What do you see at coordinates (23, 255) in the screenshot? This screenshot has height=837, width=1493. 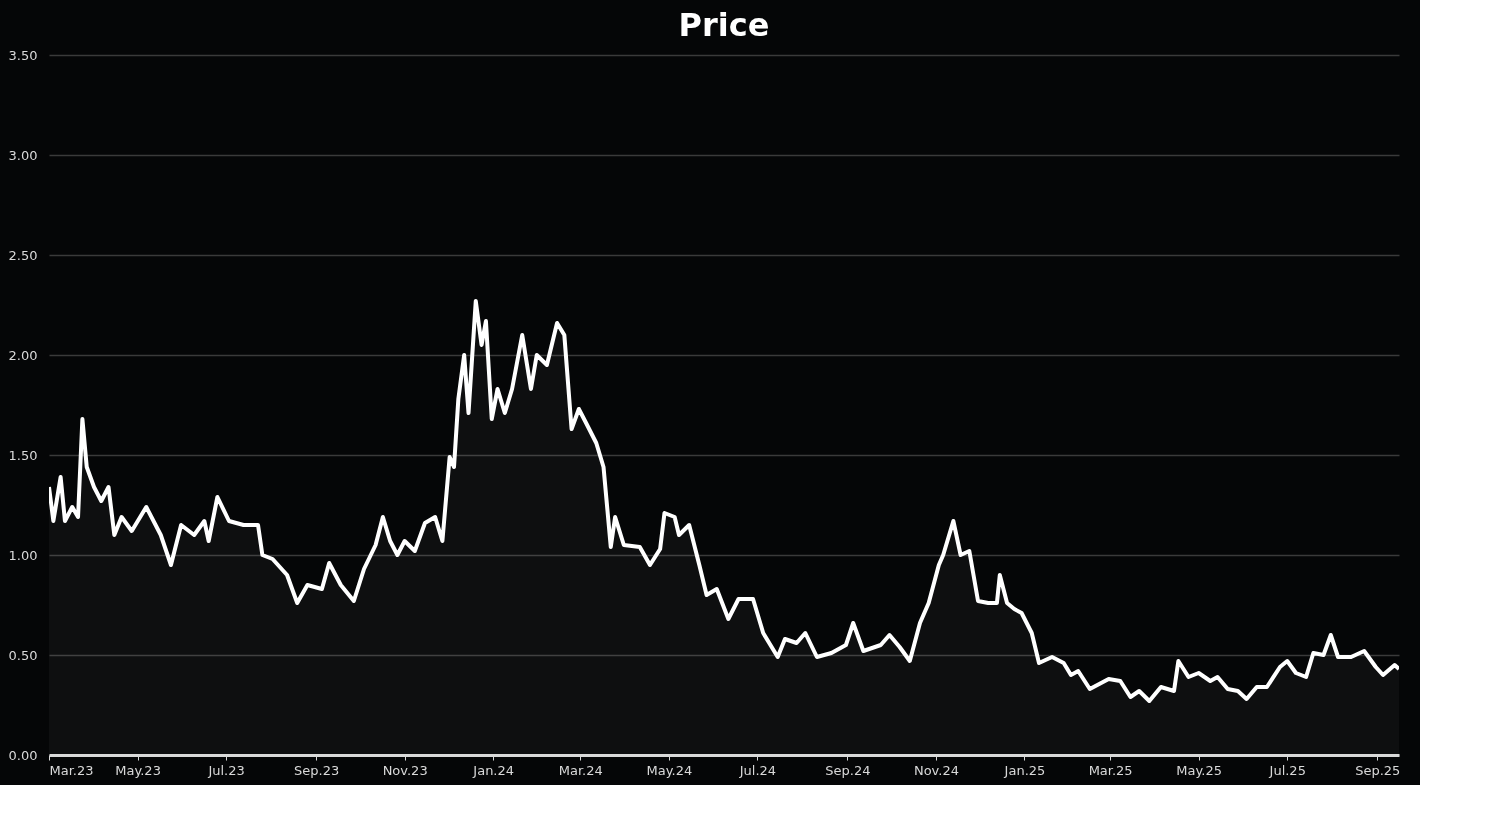 I see `y-tick-label: 2.50` at bounding box center [23, 255].